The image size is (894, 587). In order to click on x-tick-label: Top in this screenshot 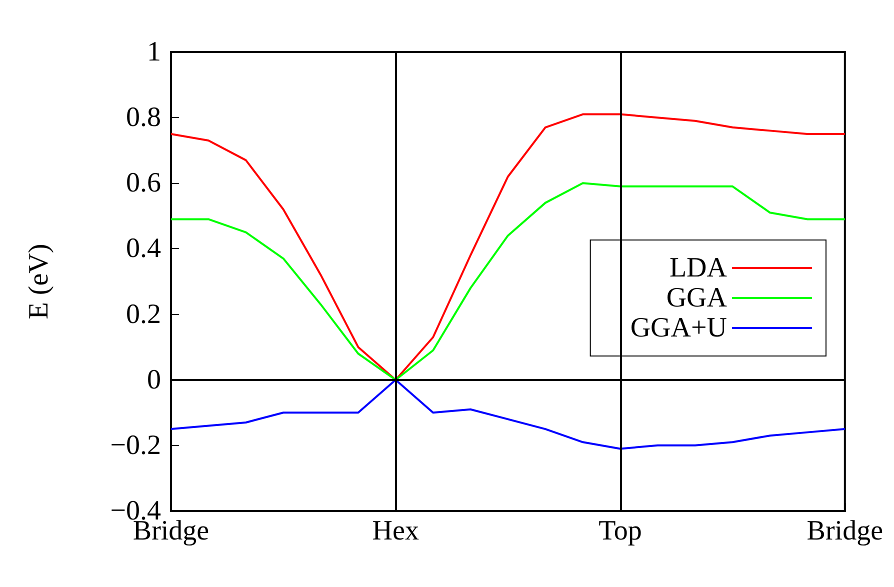, I will do `click(620, 531)`.